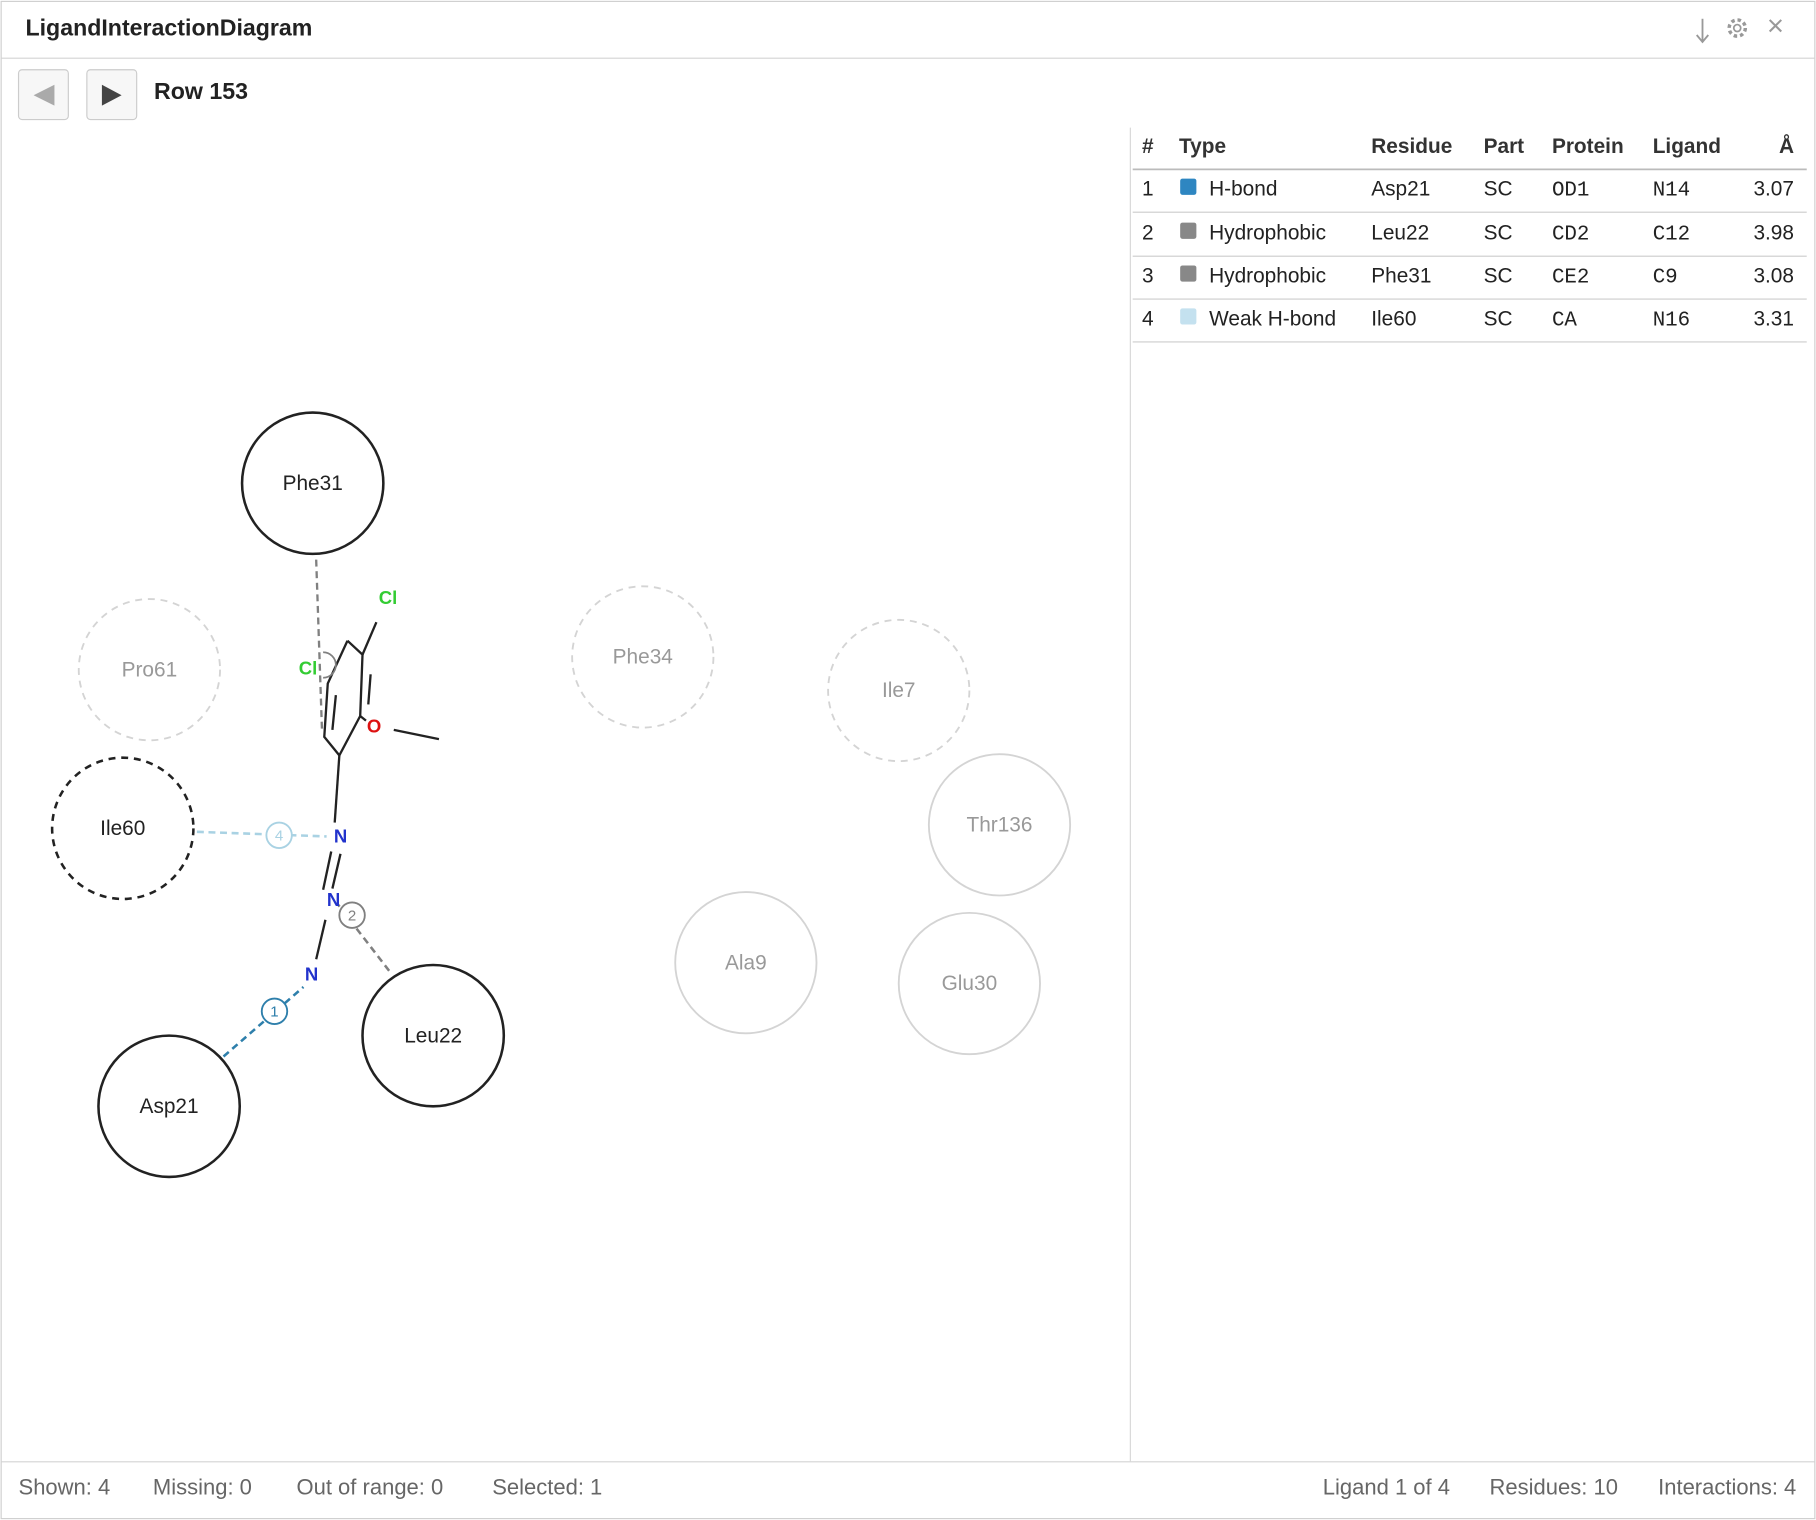  Describe the element at coordinates (1672, 320) in the screenshot. I see `table-cell: N16` at that location.